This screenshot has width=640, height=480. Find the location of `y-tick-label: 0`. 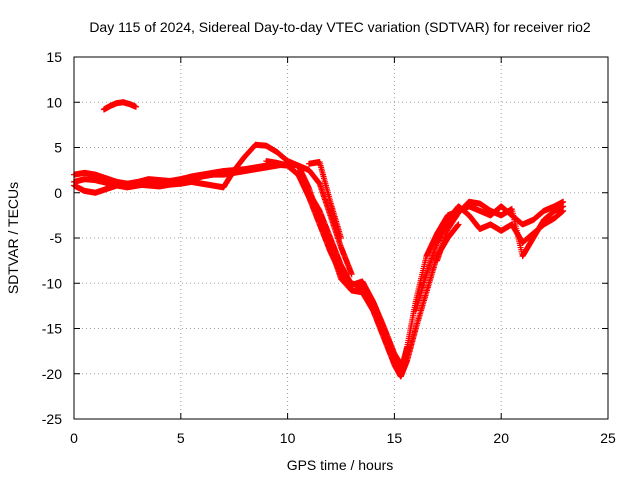

y-tick-label: 0 is located at coordinates (58, 193).